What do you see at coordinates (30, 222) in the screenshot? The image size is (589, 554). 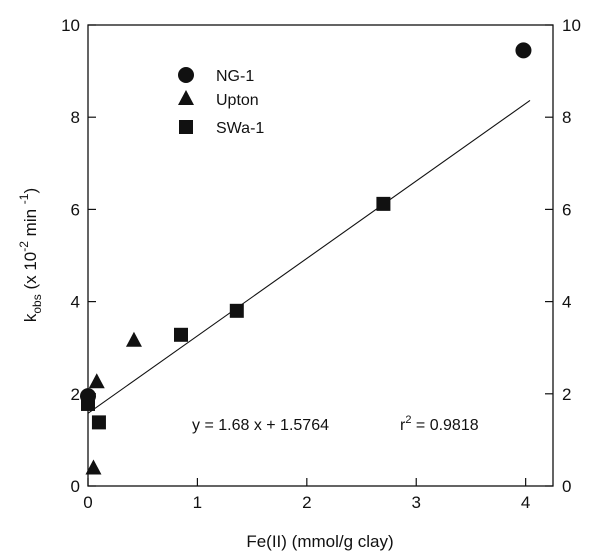 I see `y-label-mid: min` at bounding box center [30, 222].